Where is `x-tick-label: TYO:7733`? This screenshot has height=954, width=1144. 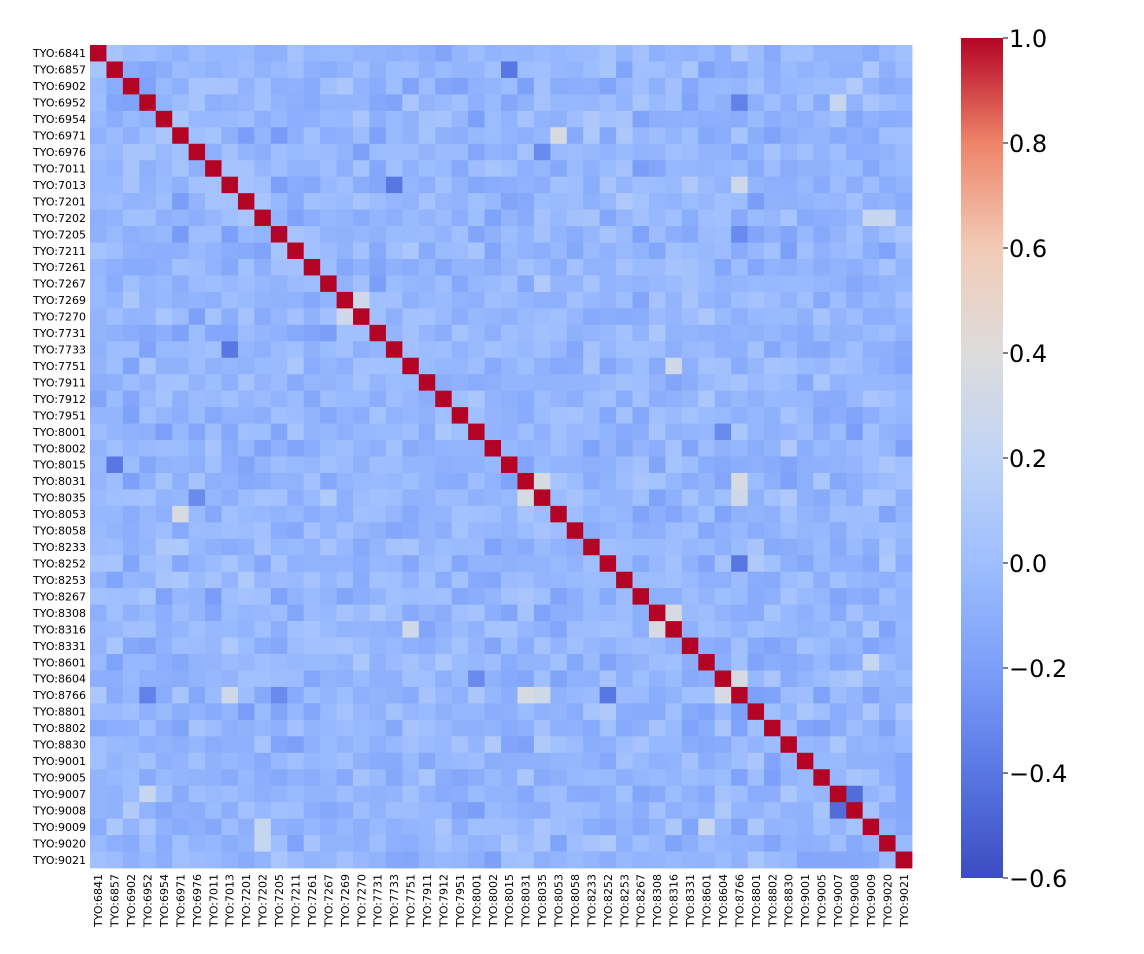
x-tick-label: TYO:7733 is located at coordinates (394, 901).